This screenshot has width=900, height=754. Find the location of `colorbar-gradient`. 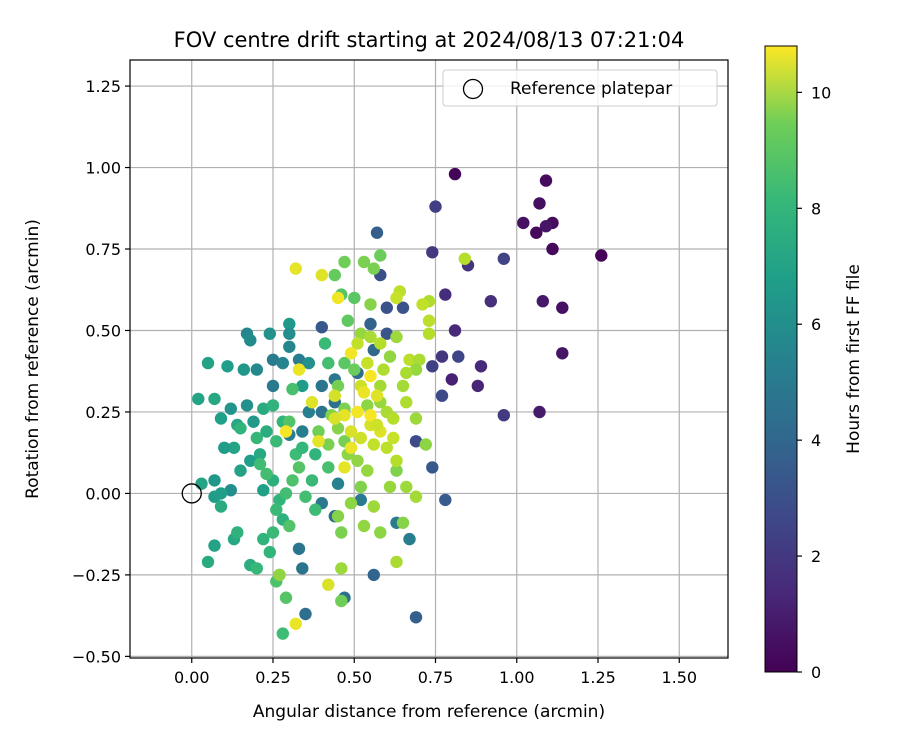

colorbar-gradient is located at coordinates (781, 359).